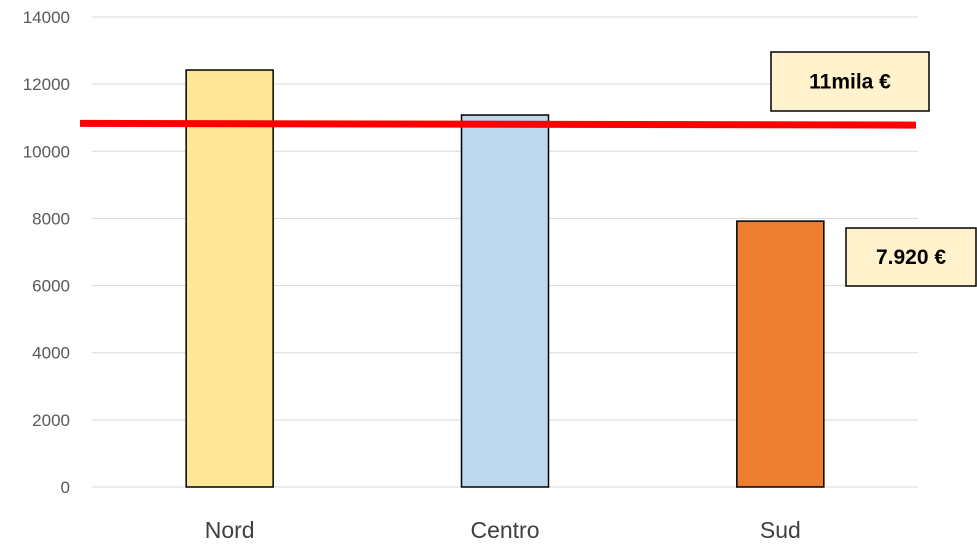  I want to click on y-tick-label: 12000, so click(46, 84).